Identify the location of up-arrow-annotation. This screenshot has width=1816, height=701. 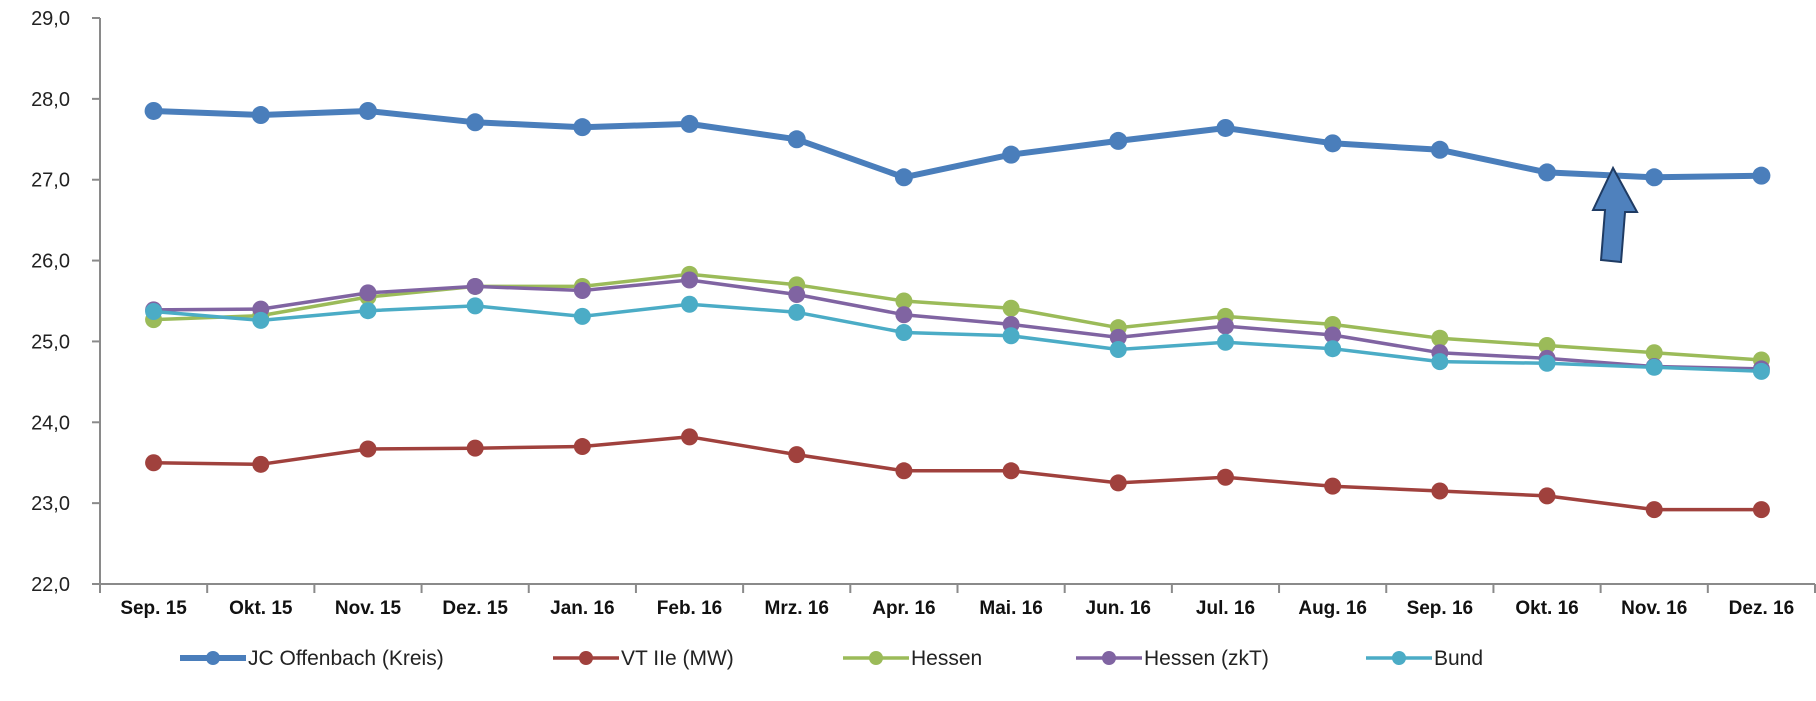
(1615, 214).